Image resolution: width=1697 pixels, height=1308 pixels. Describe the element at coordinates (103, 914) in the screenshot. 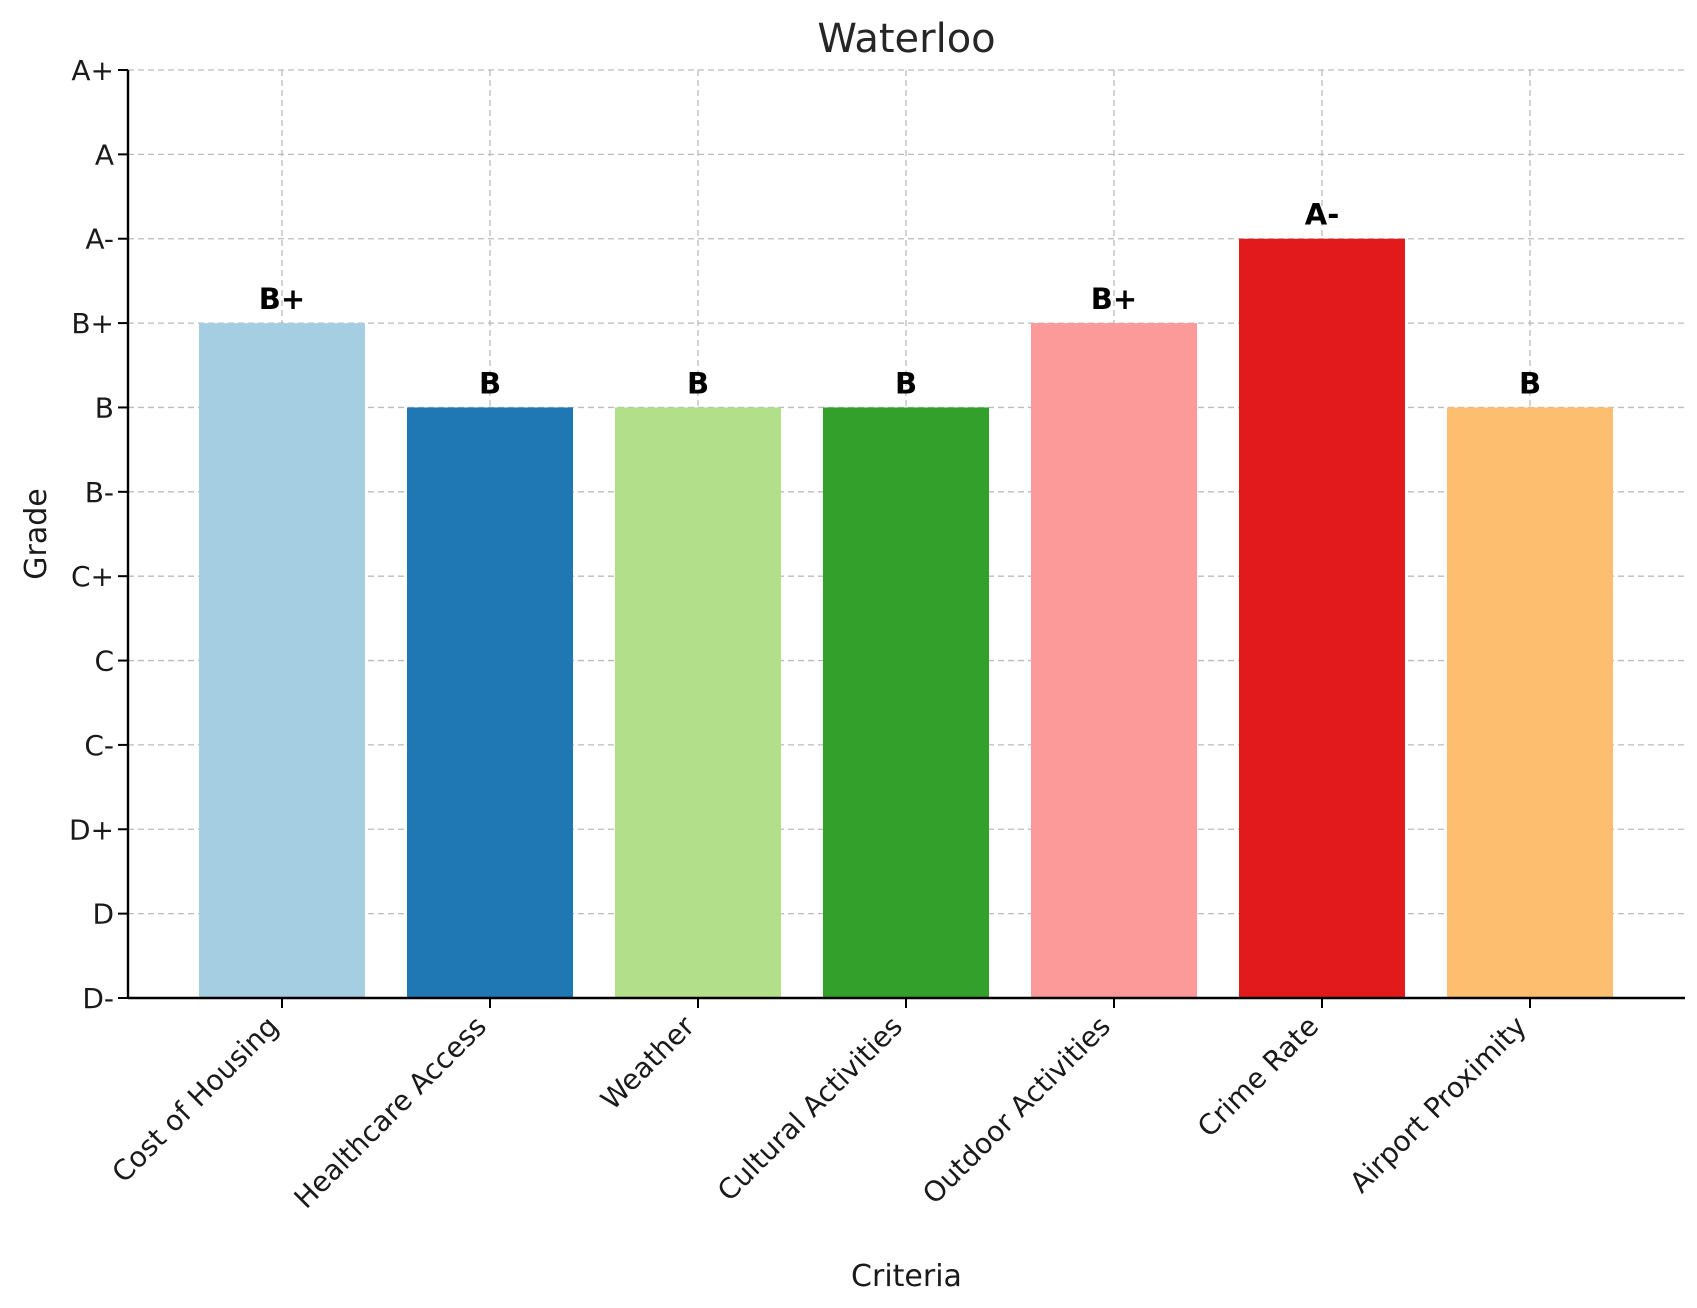

I see `y-tick-label: D` at that location.